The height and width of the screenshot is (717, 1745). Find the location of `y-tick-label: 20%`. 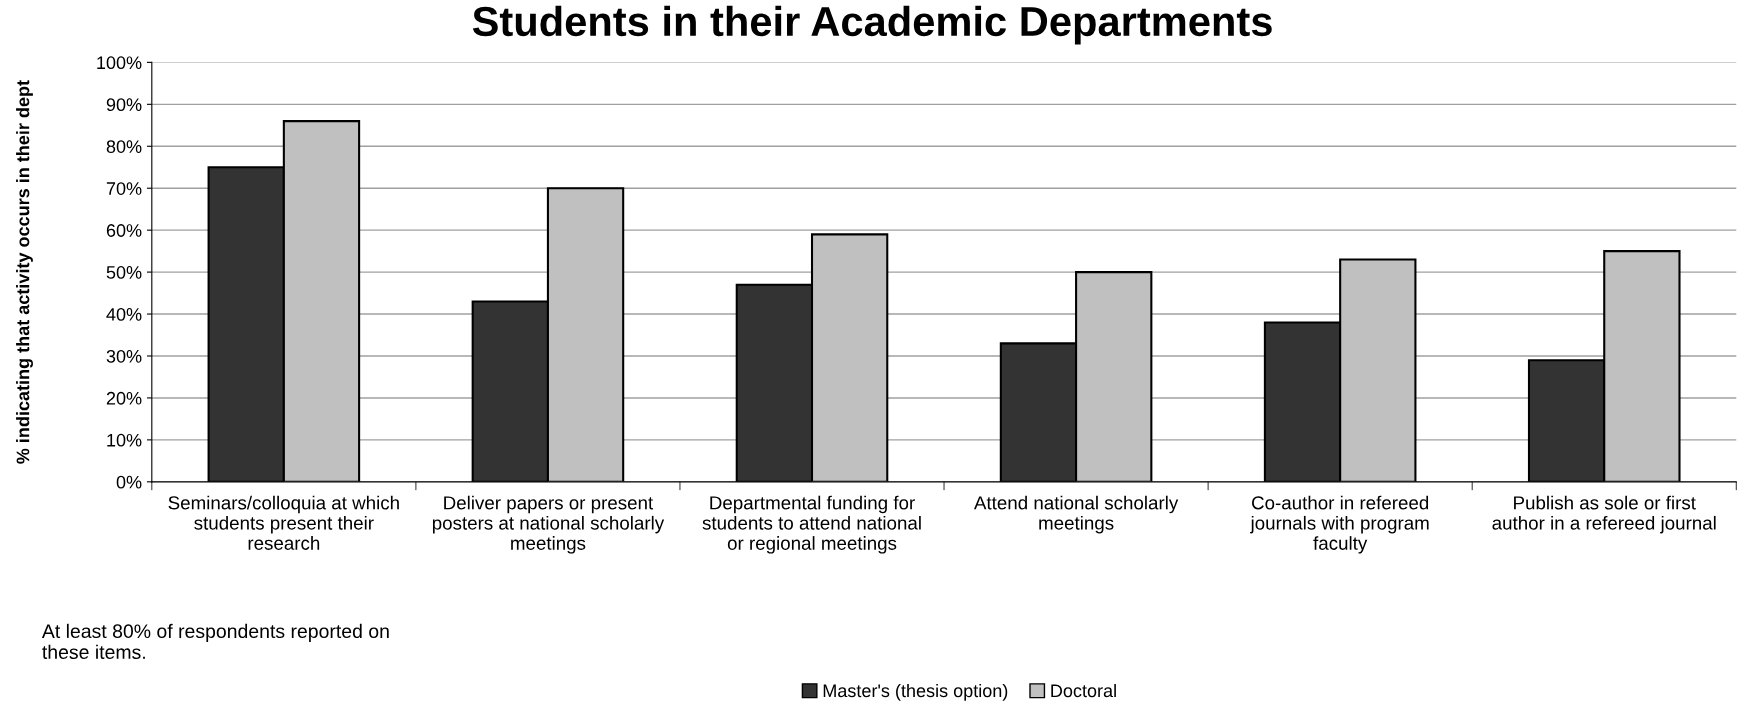

y-tick-label: 20% is located at coordinates (124, 398).